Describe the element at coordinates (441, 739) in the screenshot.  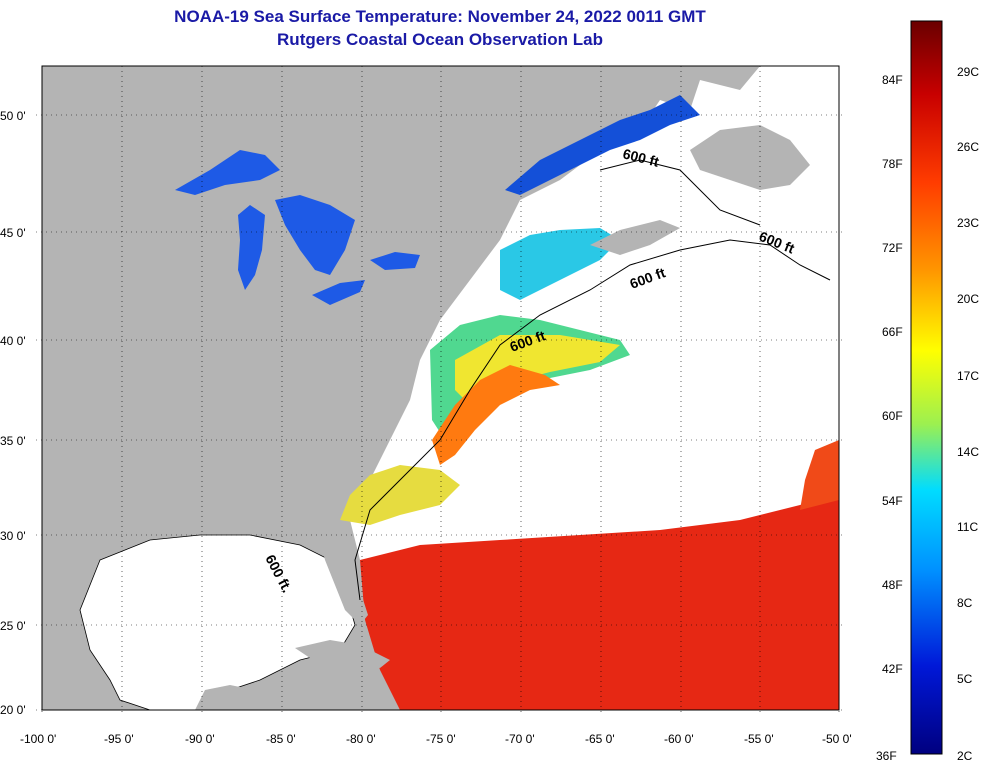
I see `lon-label: -75 0'` at that location.